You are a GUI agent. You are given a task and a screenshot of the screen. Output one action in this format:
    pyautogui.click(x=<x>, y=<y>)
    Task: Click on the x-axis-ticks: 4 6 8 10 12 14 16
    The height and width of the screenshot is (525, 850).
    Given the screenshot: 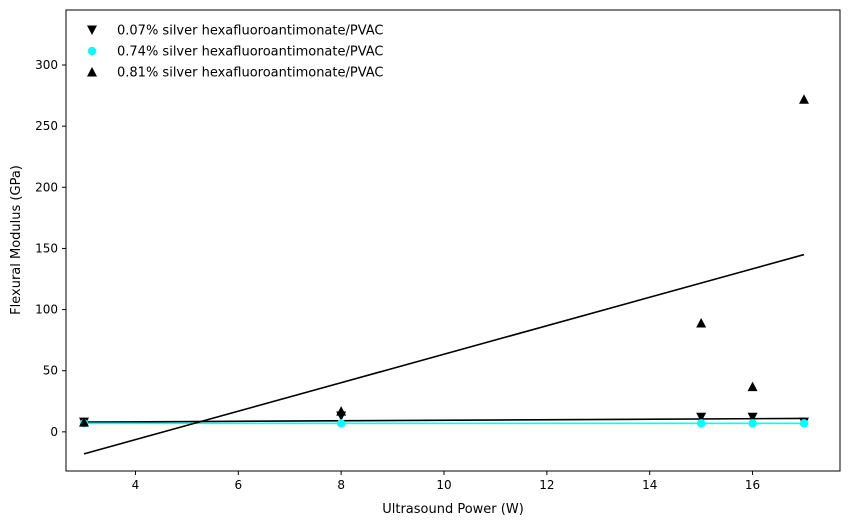 What is the action you would take?
    pyautogui.click(x=446, y=481)
    